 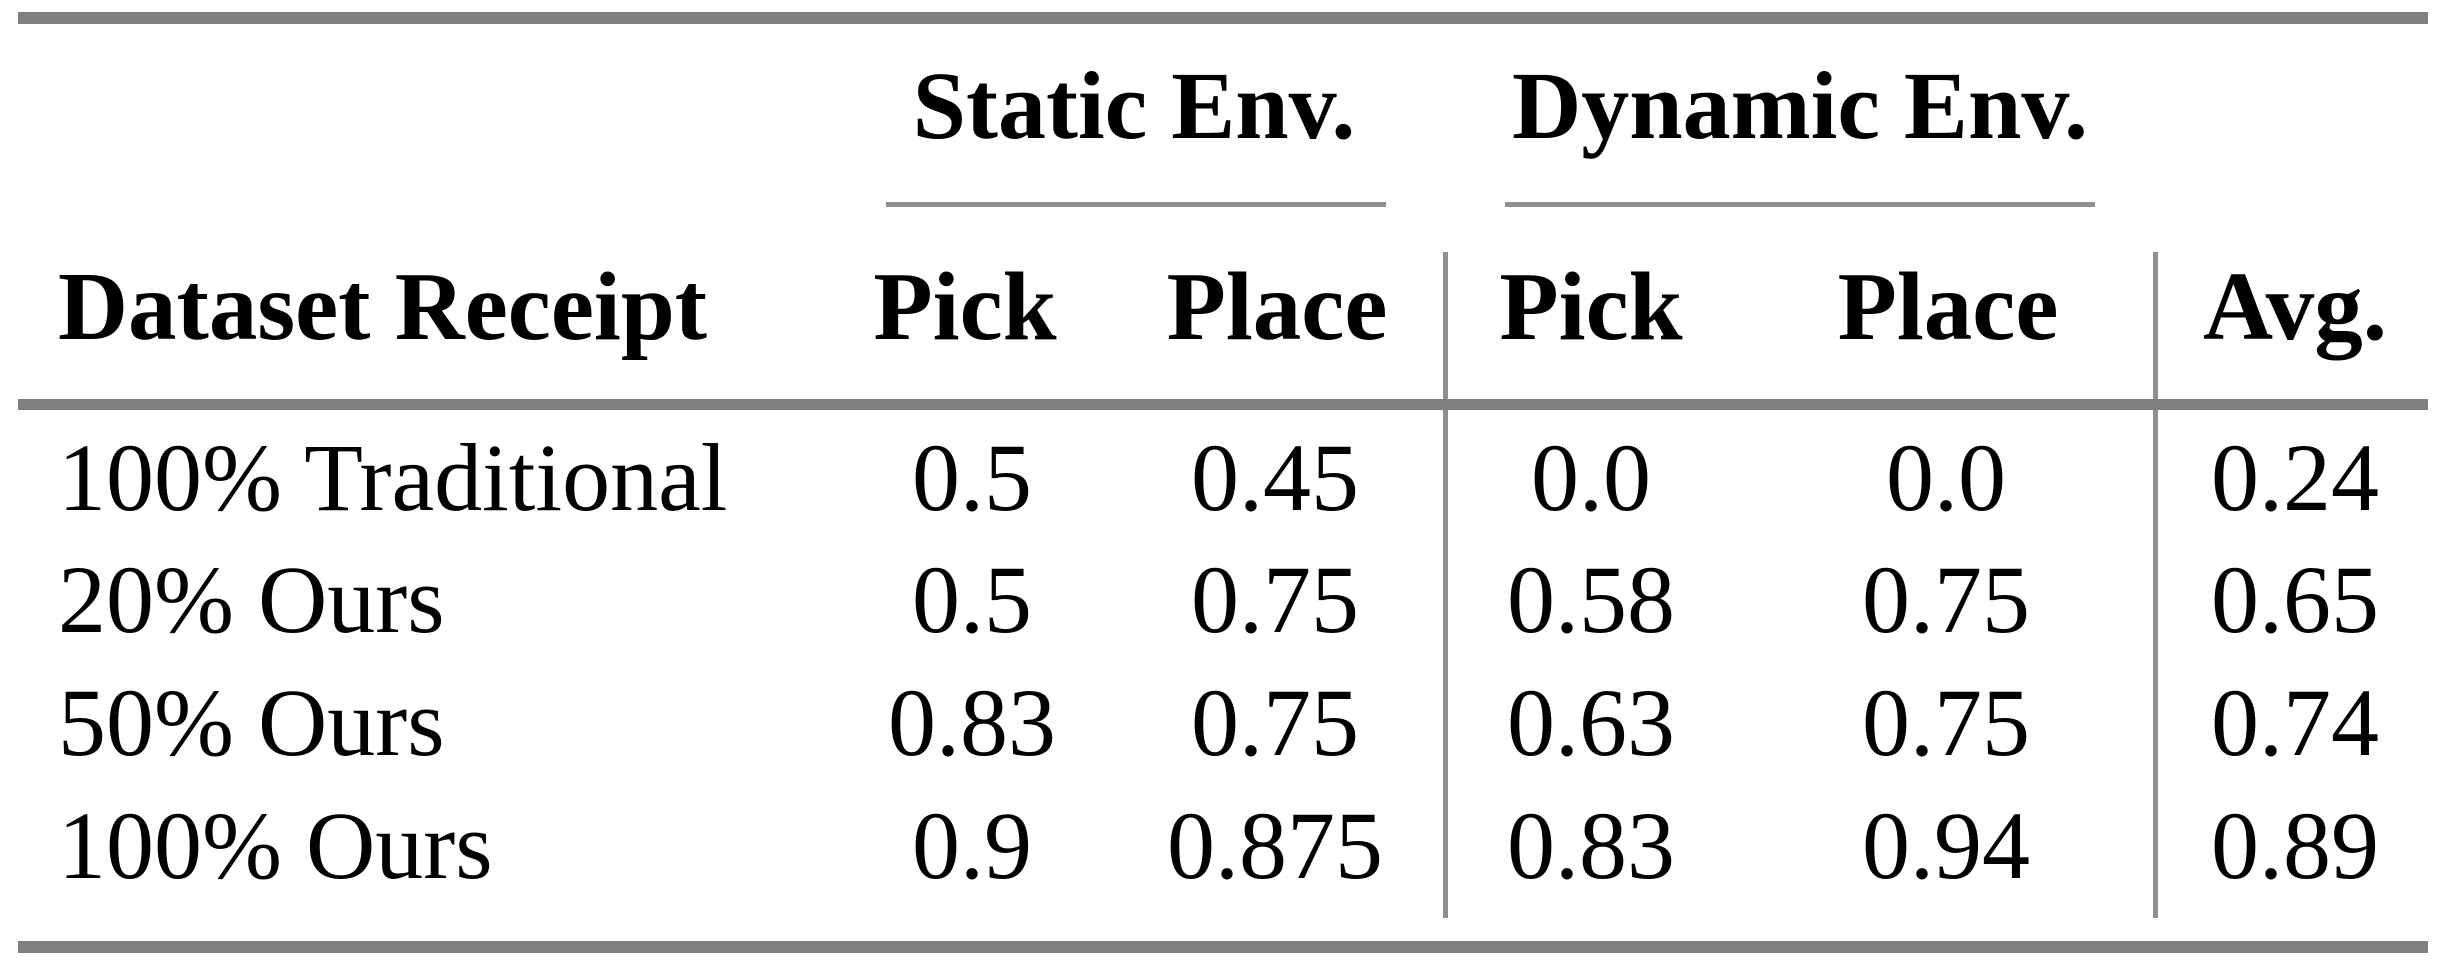 What do you see at coordinates (251, 722) in the screenshot?
I see `row-label: 50% Ours` at bounding box center [251, 722].